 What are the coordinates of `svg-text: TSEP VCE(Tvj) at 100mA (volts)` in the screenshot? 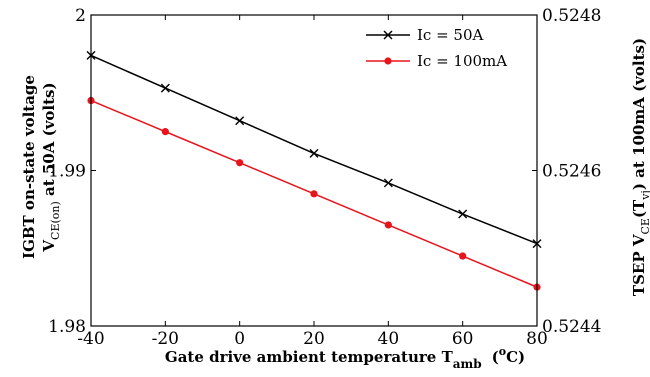 It's located at (640, 167).